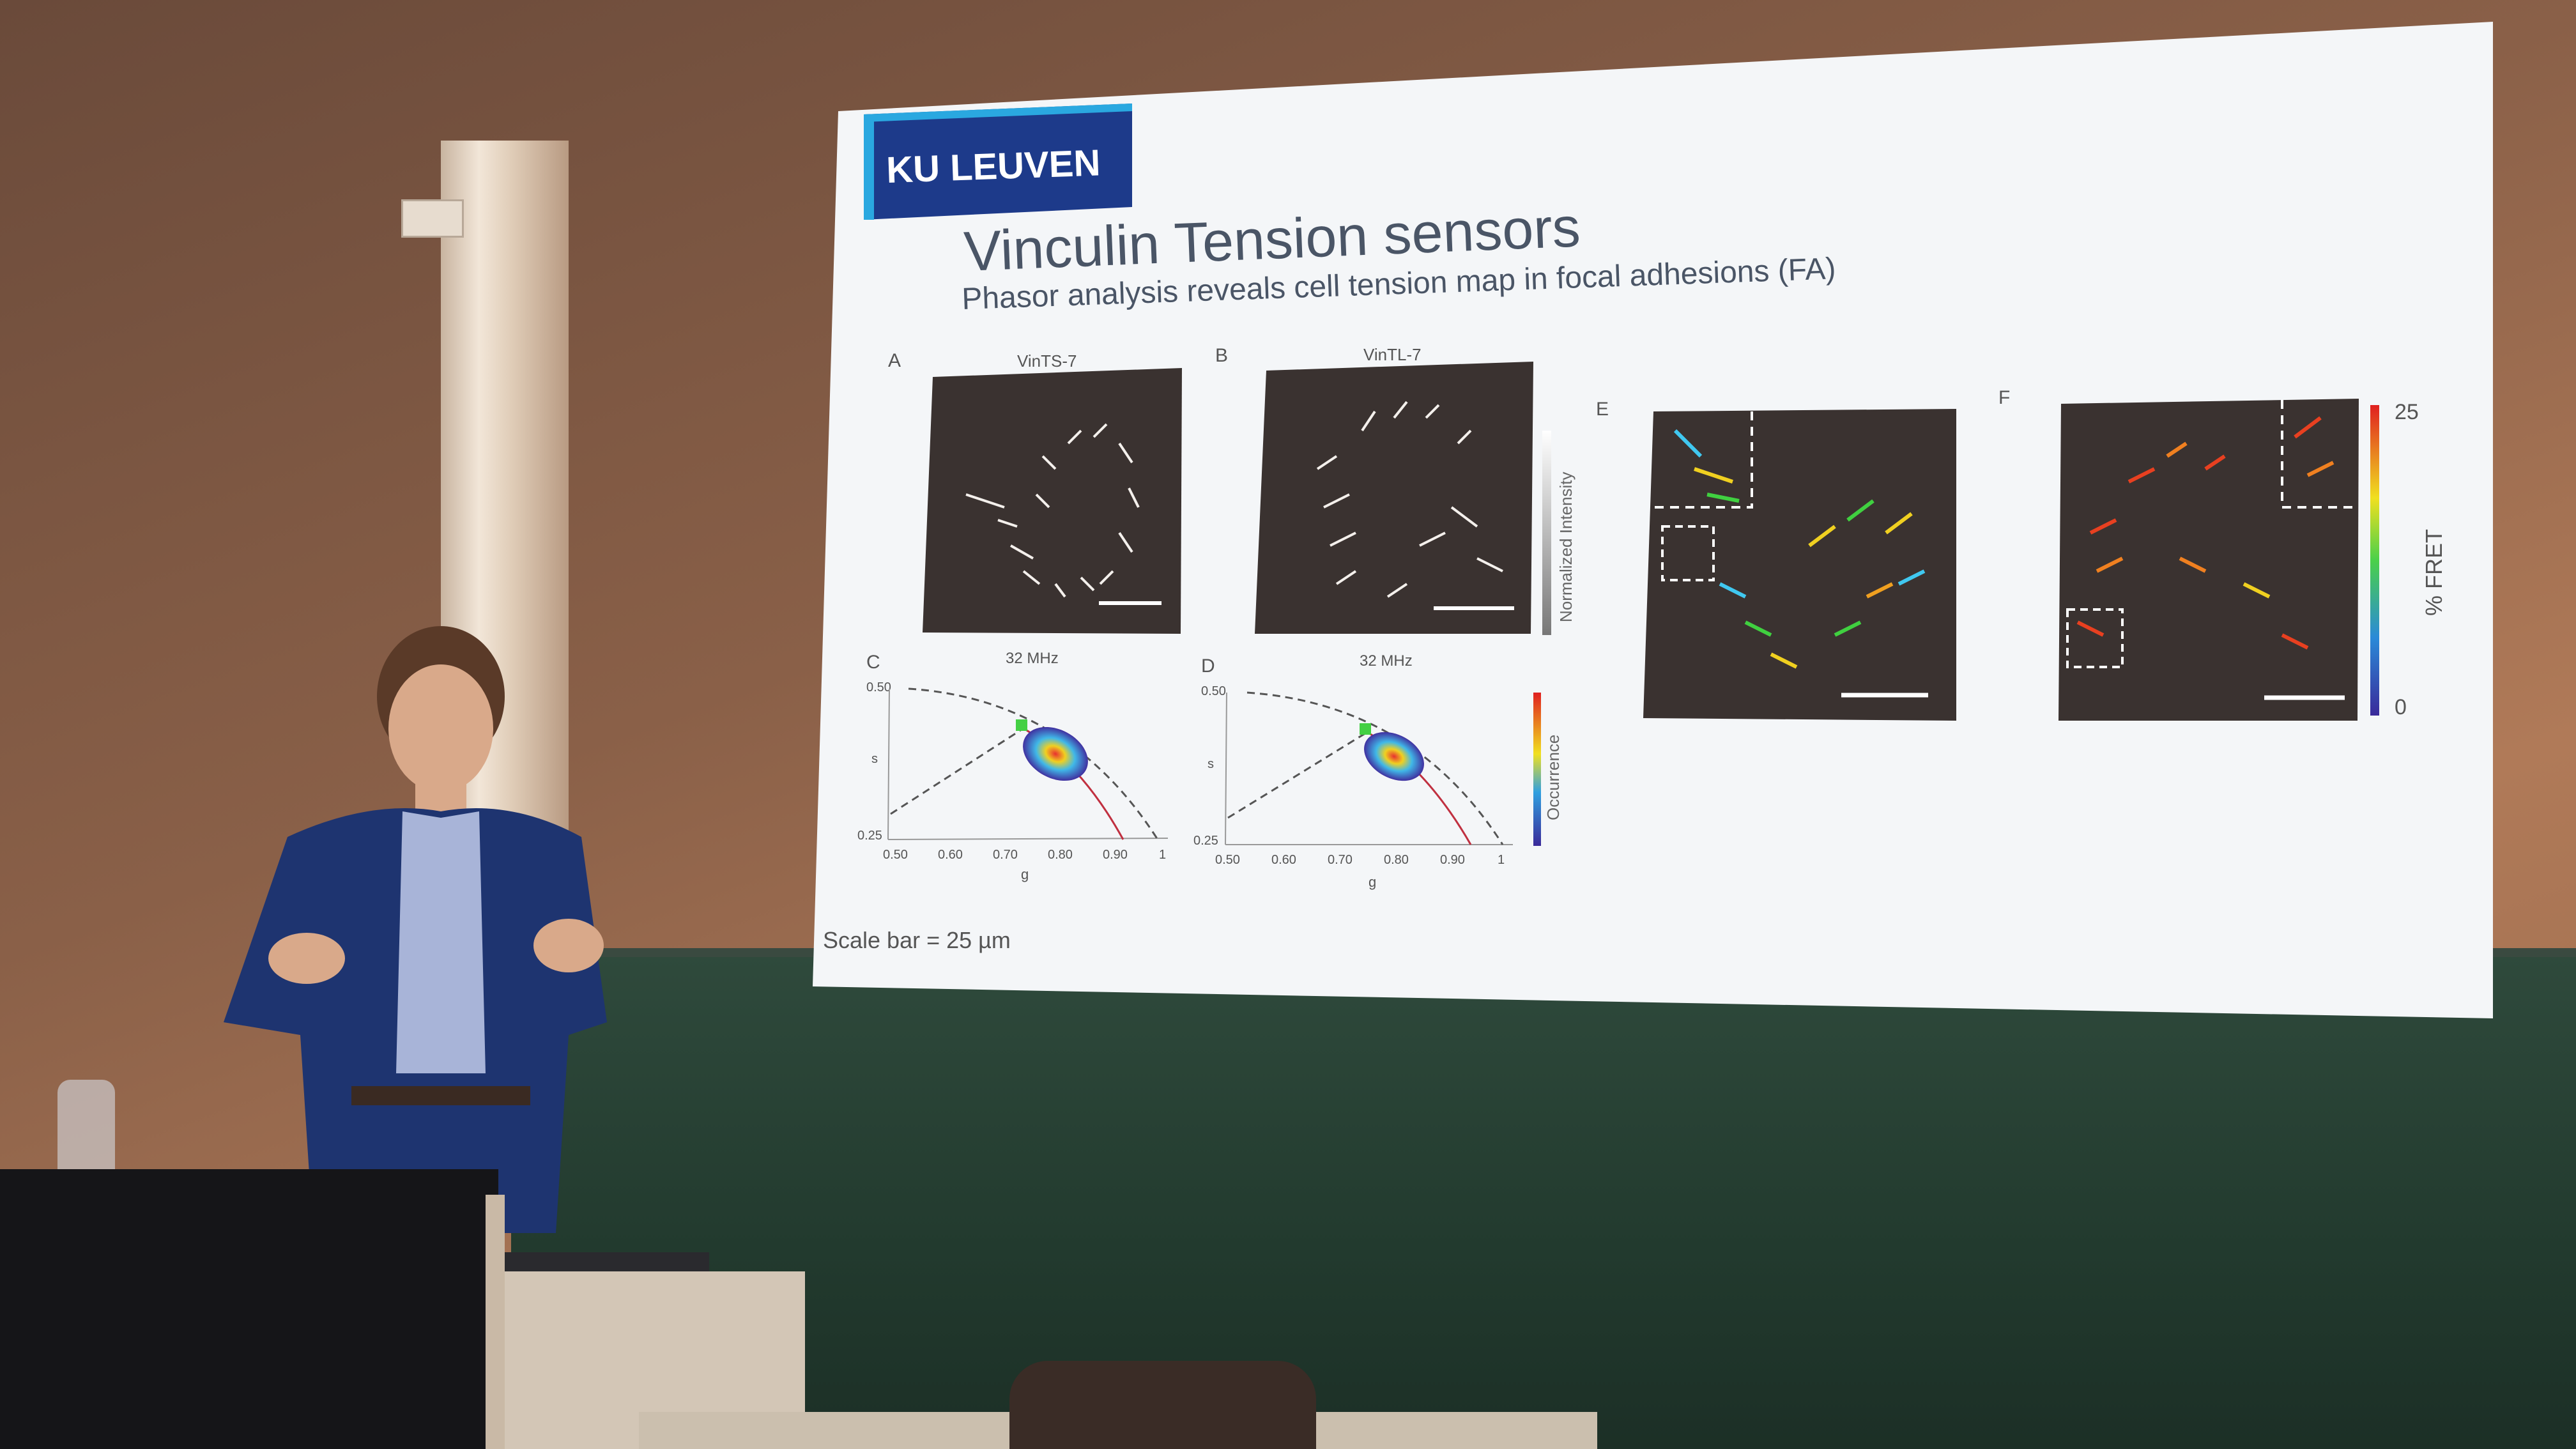 The image size is (2576, 1449). I want to click on panel-d-xtick: 0.90, so click(1452, 860).